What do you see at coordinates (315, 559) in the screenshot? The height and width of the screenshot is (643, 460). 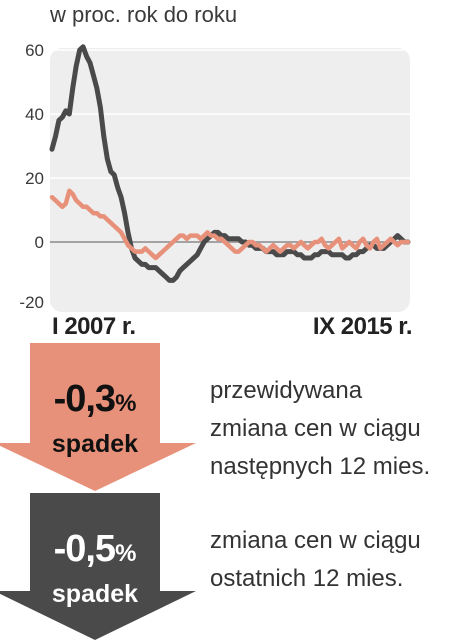 I see `past-description: zmiana cen w ciągu ostatnich 12 mies.` at bounding box center [315, 559].